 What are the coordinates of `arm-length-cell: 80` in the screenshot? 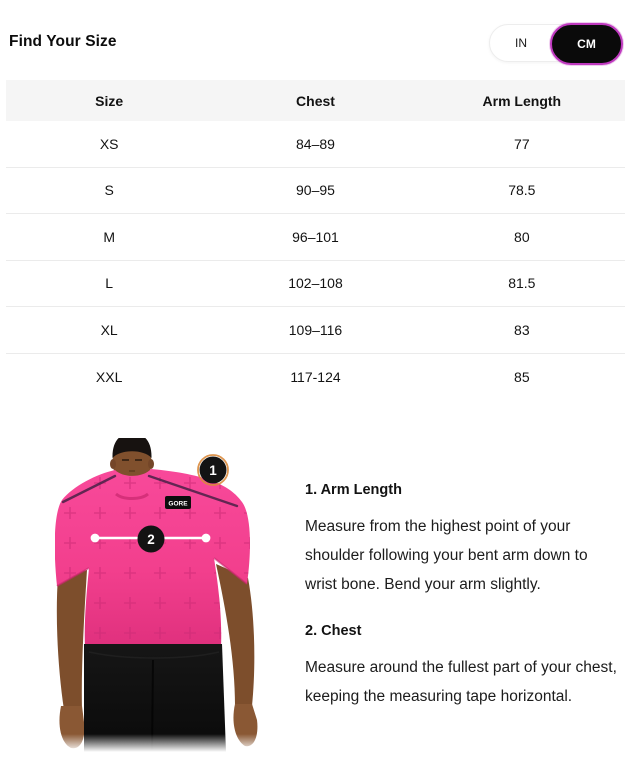 It's located at (522, 236).